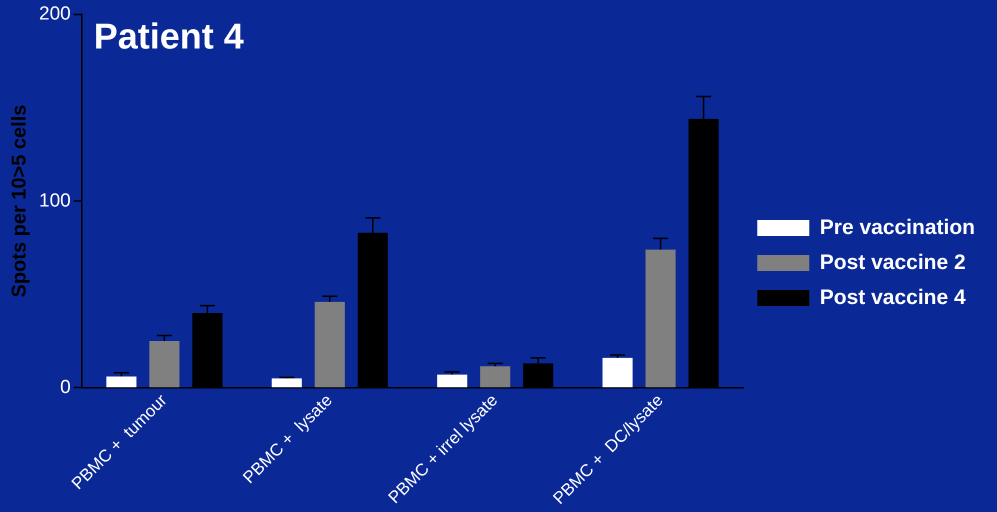 This screenshot has height=512, width=997. Describe the element at coordinates (893, 262) in the screenshot. I see `legend-label: Post vaccine 2` at that location.